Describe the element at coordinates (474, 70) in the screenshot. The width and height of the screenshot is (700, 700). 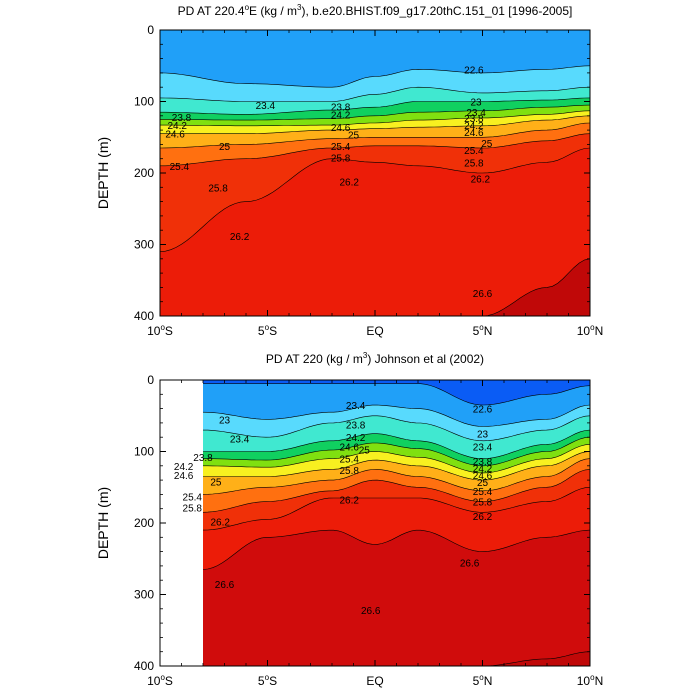
I see `contour-label: 22.6` at that location.